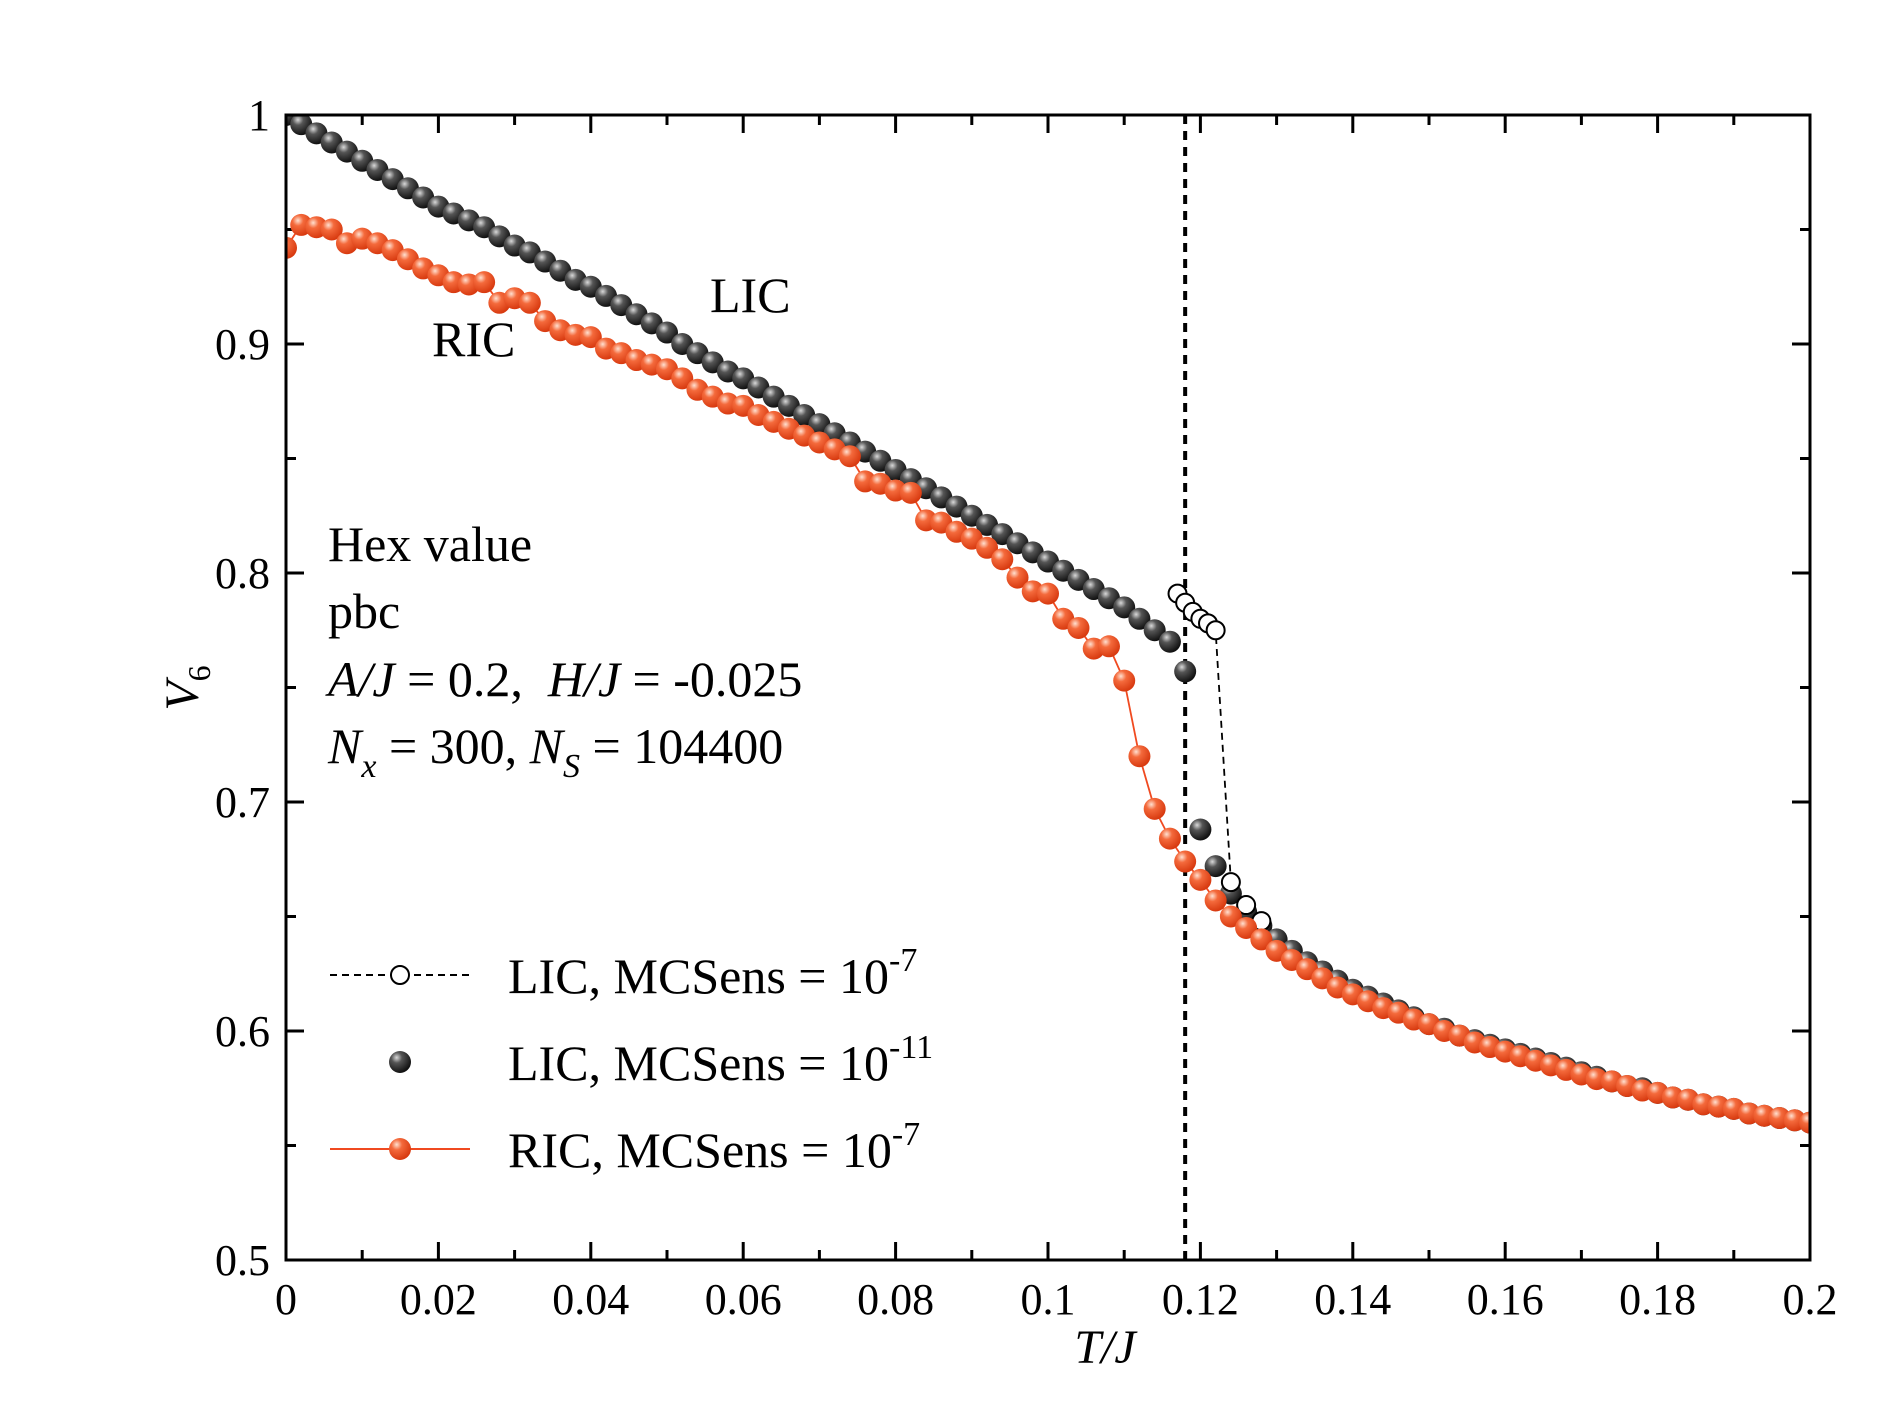  I want to click on series-lic-1e-7-points, so click(1219, 757).